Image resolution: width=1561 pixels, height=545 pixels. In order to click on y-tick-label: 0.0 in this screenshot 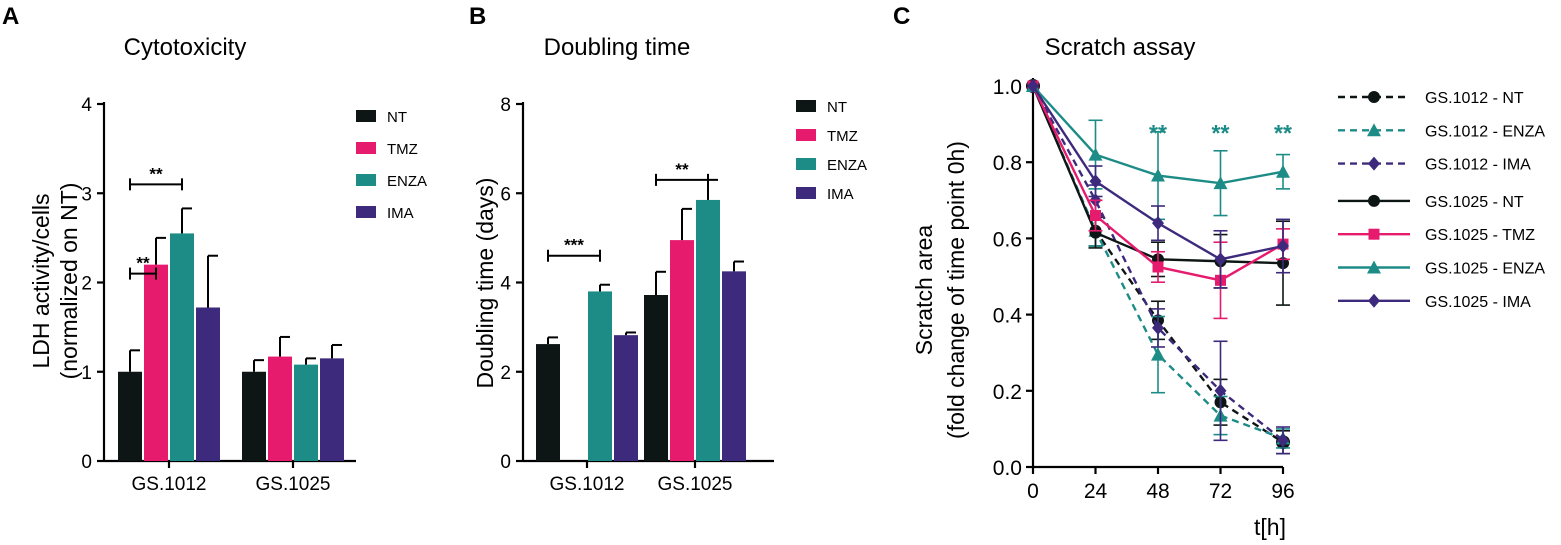, I will do `click(1007, 468)`.